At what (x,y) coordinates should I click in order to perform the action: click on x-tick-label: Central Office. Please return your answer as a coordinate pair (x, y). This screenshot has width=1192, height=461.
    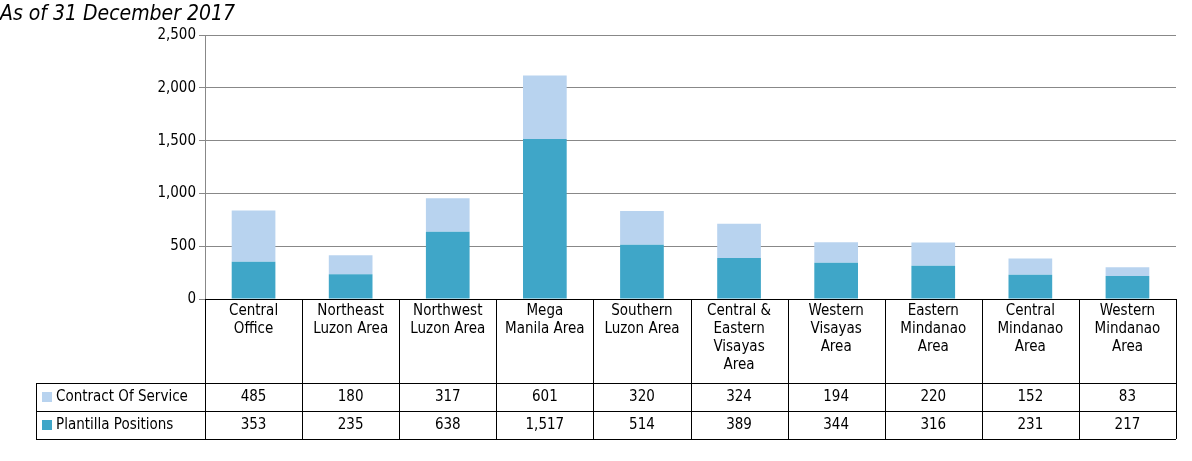
    Looking at the image, I should click on (253, 318).